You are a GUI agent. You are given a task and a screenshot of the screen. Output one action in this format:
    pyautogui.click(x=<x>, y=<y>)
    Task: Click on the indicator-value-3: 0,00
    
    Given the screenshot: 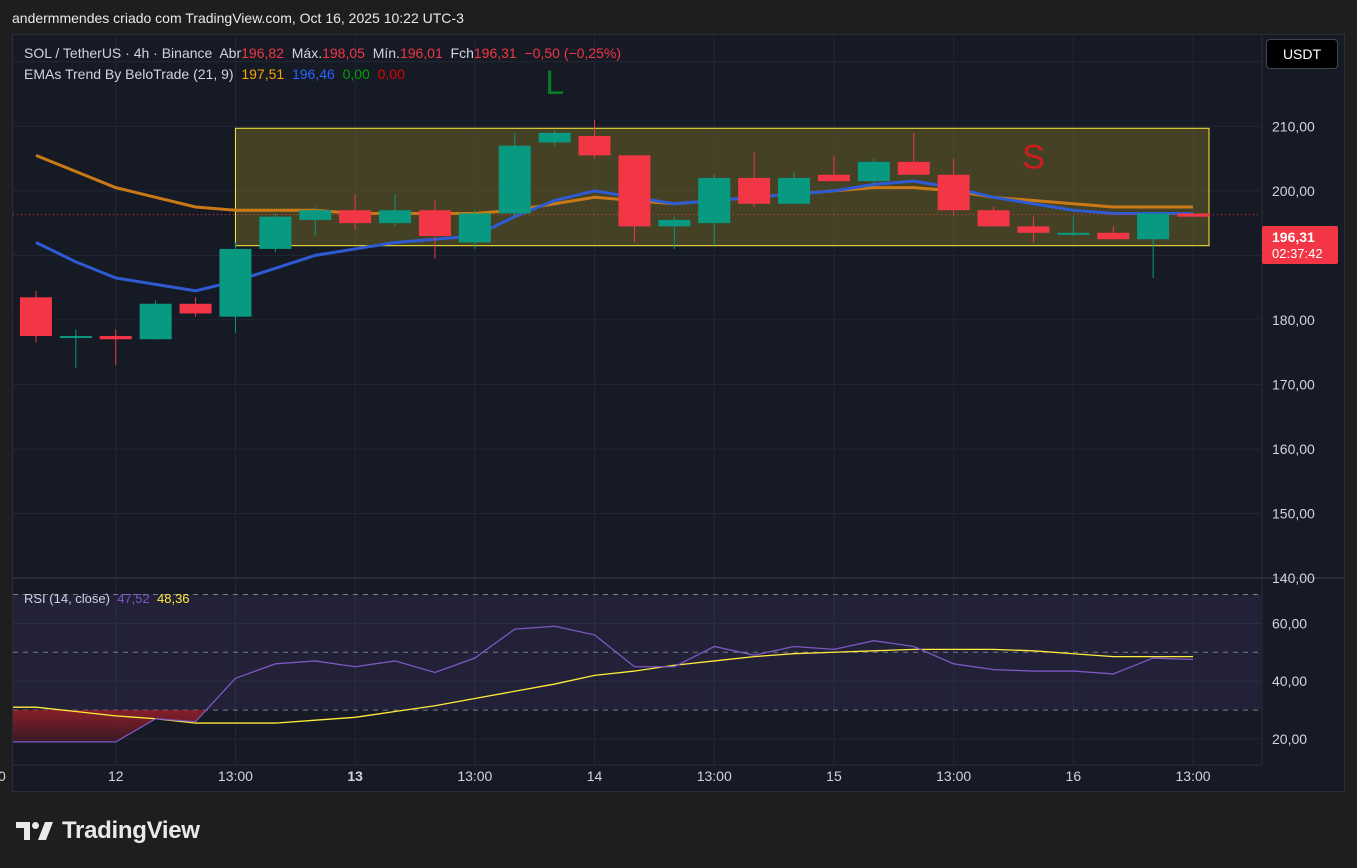 What is the action you would take?
    pyautogui.click(x=356, y=74)
    